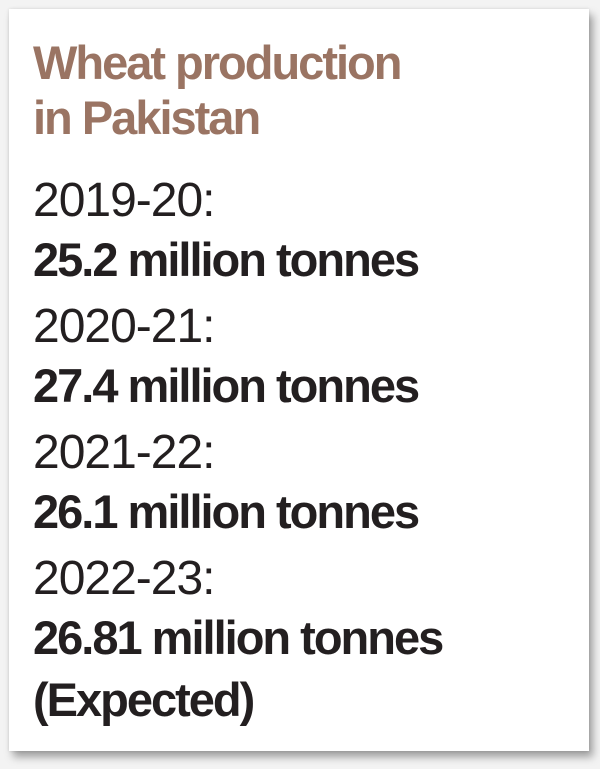 The image size is (600, 769). Describe the element at coordinates (226, 511) in the screenshot. I see `production-value: 26.1 million tonnes` at that location.